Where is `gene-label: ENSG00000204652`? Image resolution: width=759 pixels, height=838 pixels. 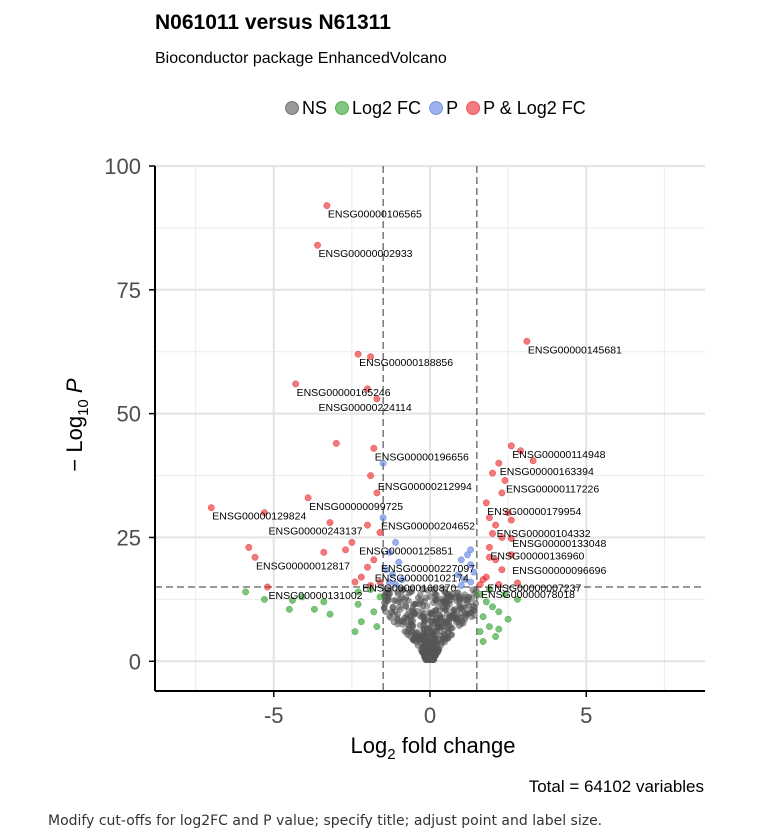 gene-label: ENSG00000204652 is located at coordinates (428, 527).